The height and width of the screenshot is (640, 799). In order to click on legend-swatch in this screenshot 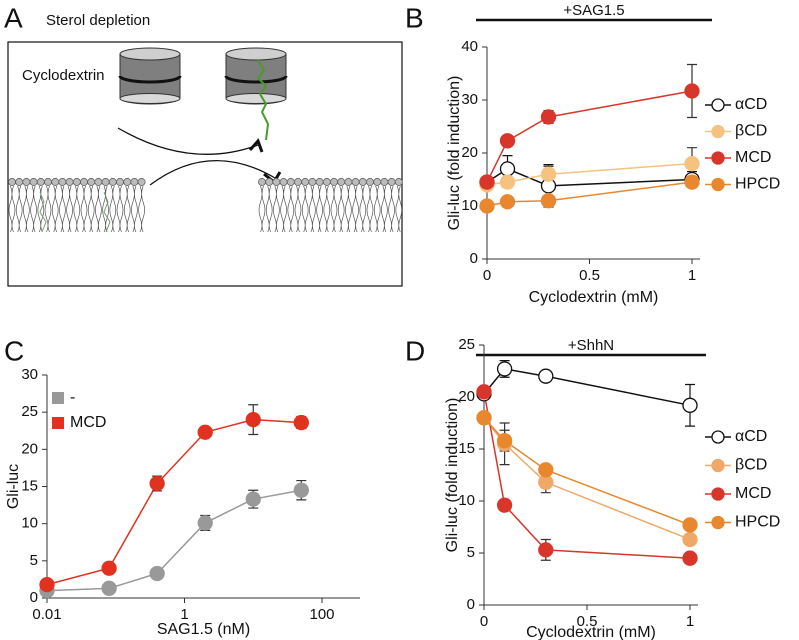, I will do `click(58, 423)`.